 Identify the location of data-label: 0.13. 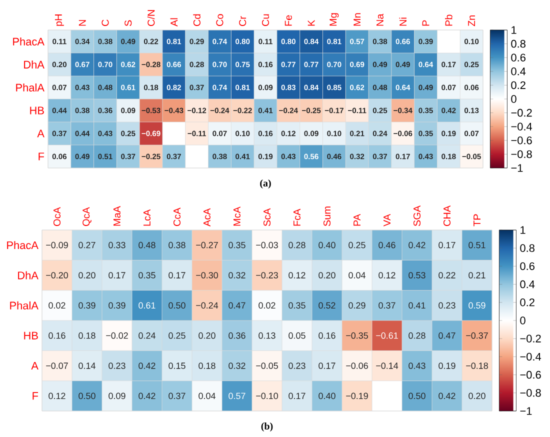
(267, 335).